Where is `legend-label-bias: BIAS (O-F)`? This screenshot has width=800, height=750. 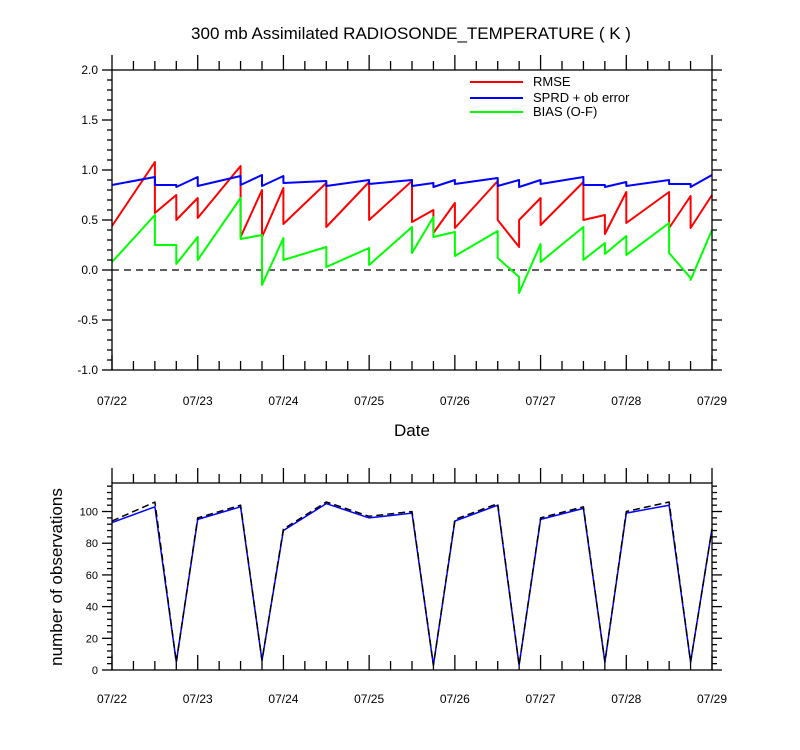 legend-label-bias: BIAS (O-F) is located at coordinates (565, 111).